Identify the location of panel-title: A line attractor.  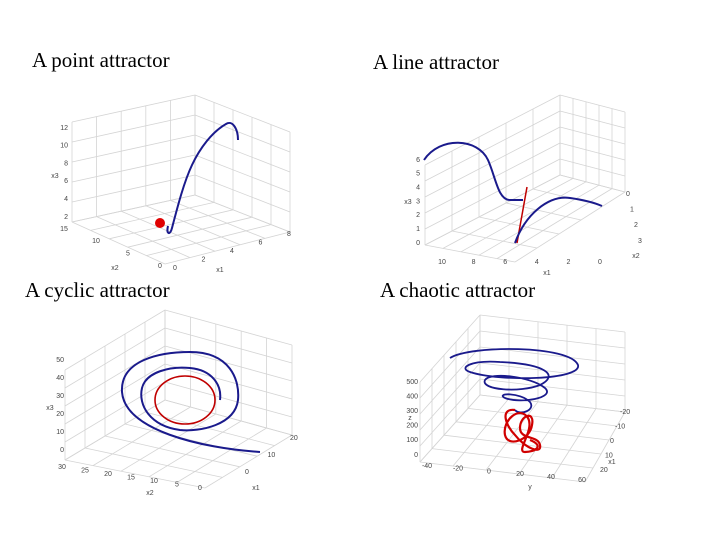
(436, 62).